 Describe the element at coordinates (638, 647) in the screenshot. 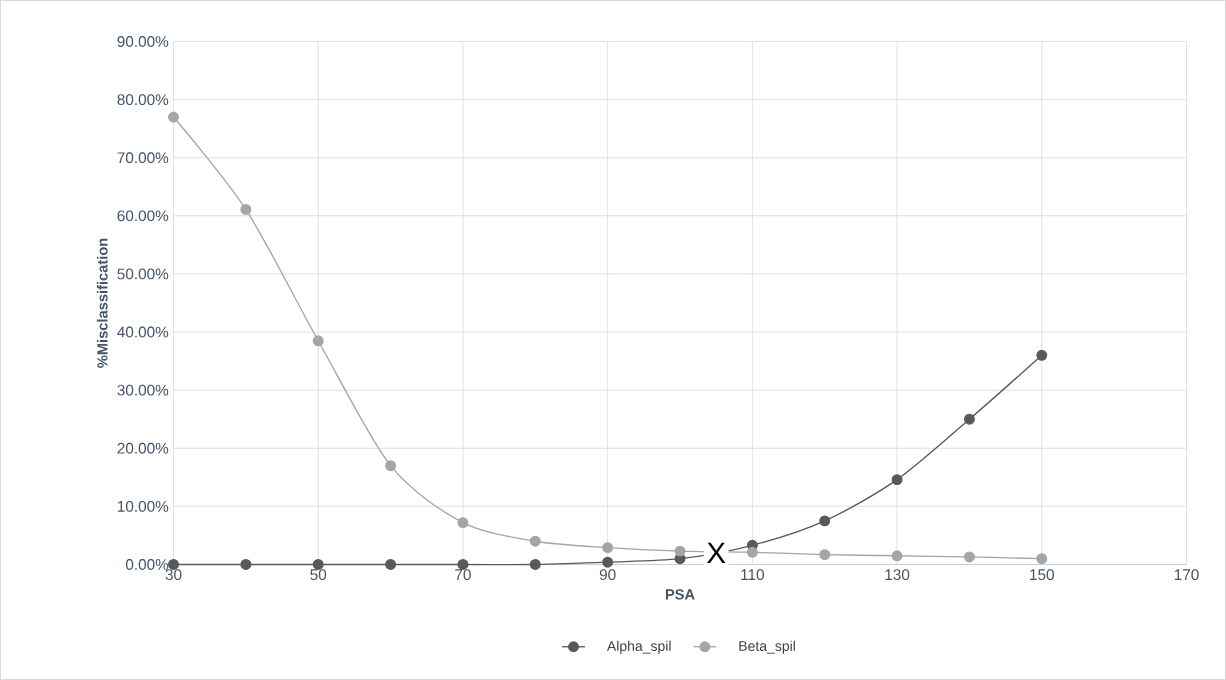

I see `legend-label: Alpha_spil` at that location.